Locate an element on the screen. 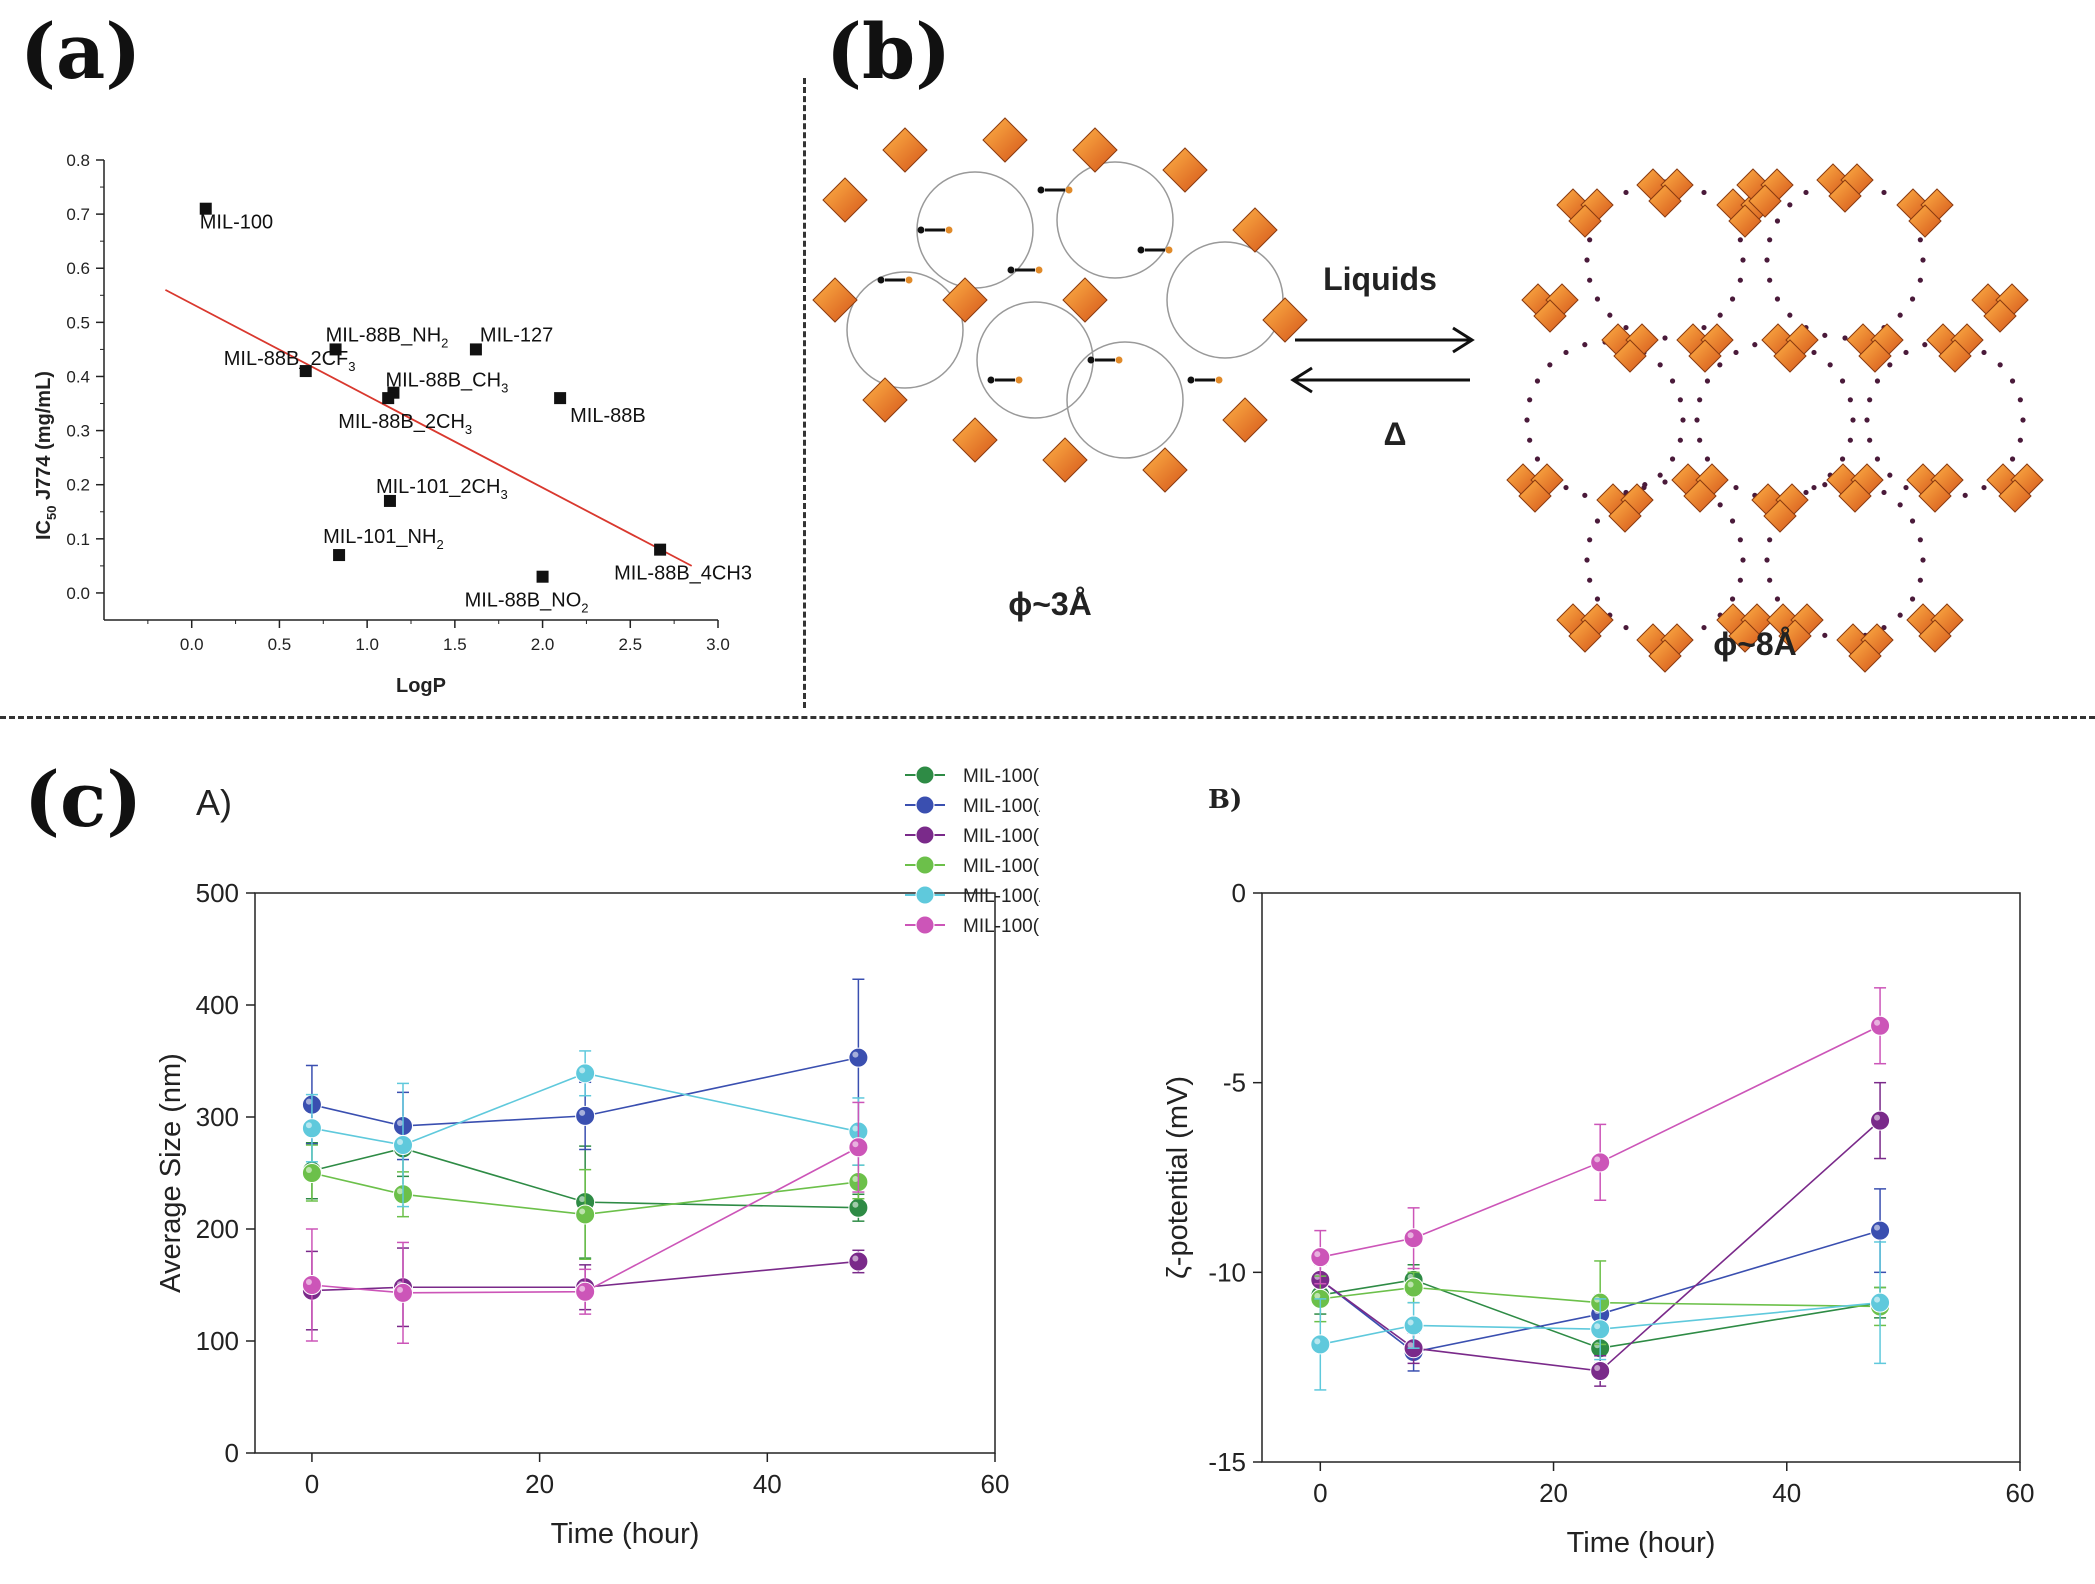 The image size is (2095, 1584). chart-a-point-label: MIL-88B_NO2 is located at coordinates (527, 603).